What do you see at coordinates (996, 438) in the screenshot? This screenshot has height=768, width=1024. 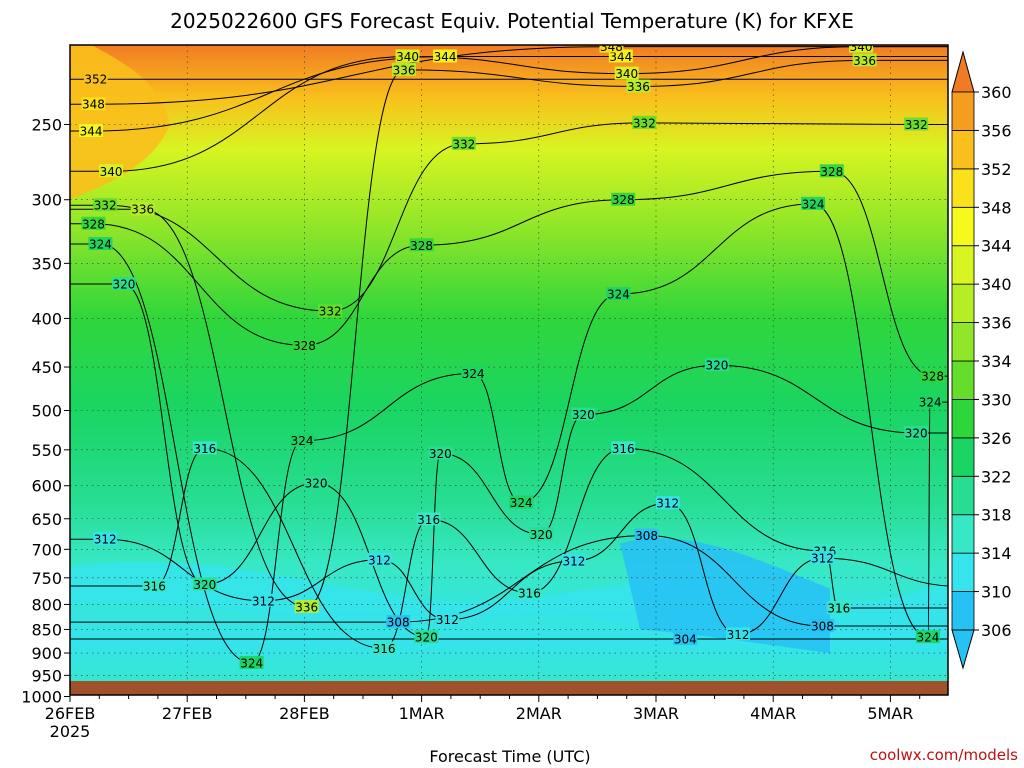 I see `colorbar-label: 326` at bounding box center [996, 438].